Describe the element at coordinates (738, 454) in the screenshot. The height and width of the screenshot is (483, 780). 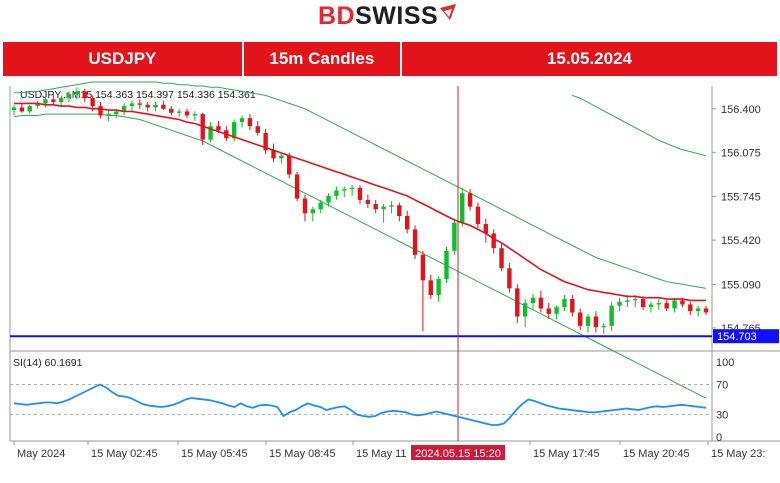
I see `time-tick-label: 15 May 23:` at that location.